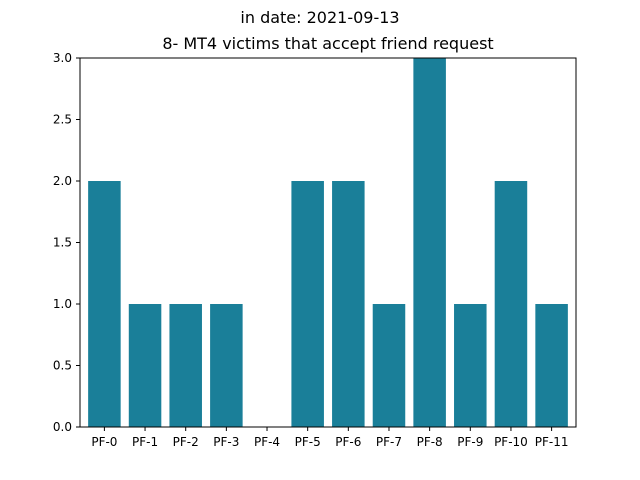 Image resolution: width=640 pixels, height=480 pixels. Describe the element at coordinates (62, 304) in the screenshot. I see `y-tick-label: 1.0` at that location.